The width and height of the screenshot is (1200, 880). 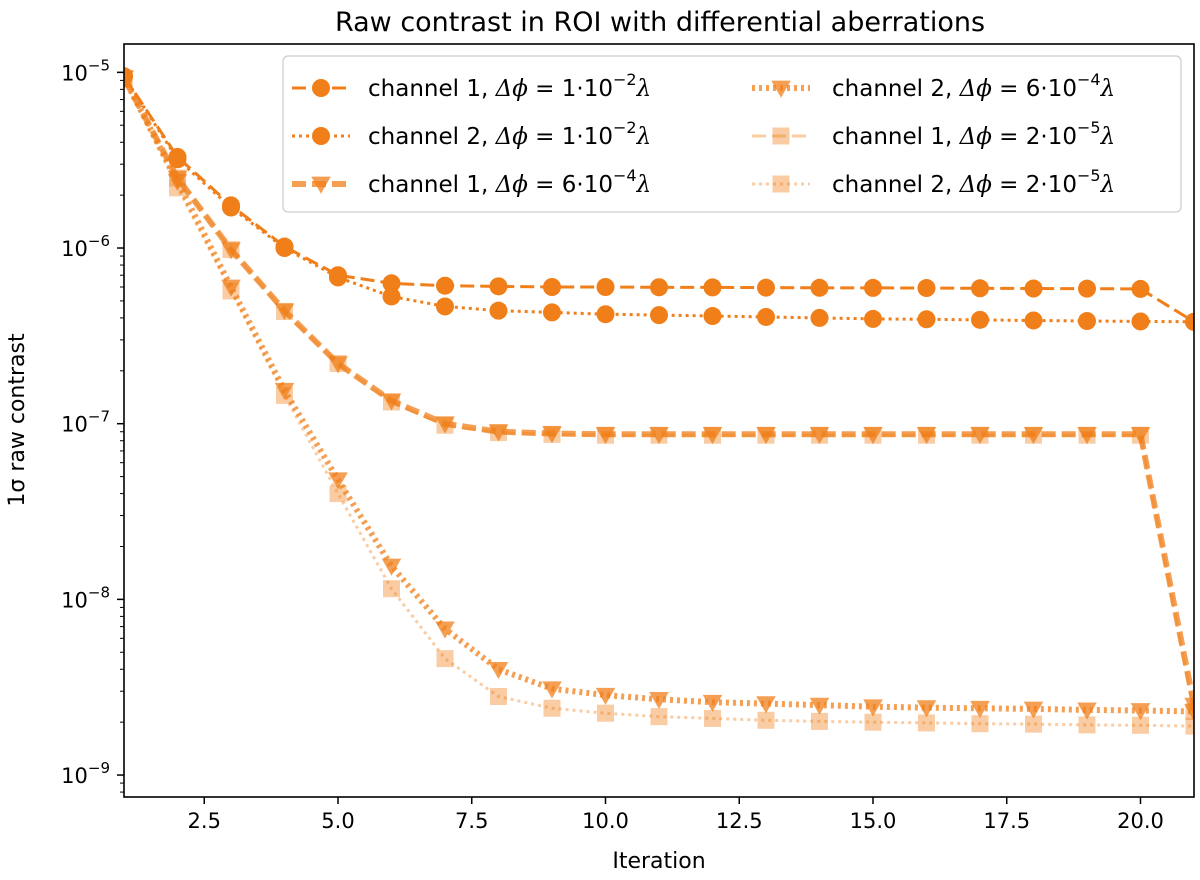 I want to click on x-tick-label: 20.0, so click(x=1140, y=821).